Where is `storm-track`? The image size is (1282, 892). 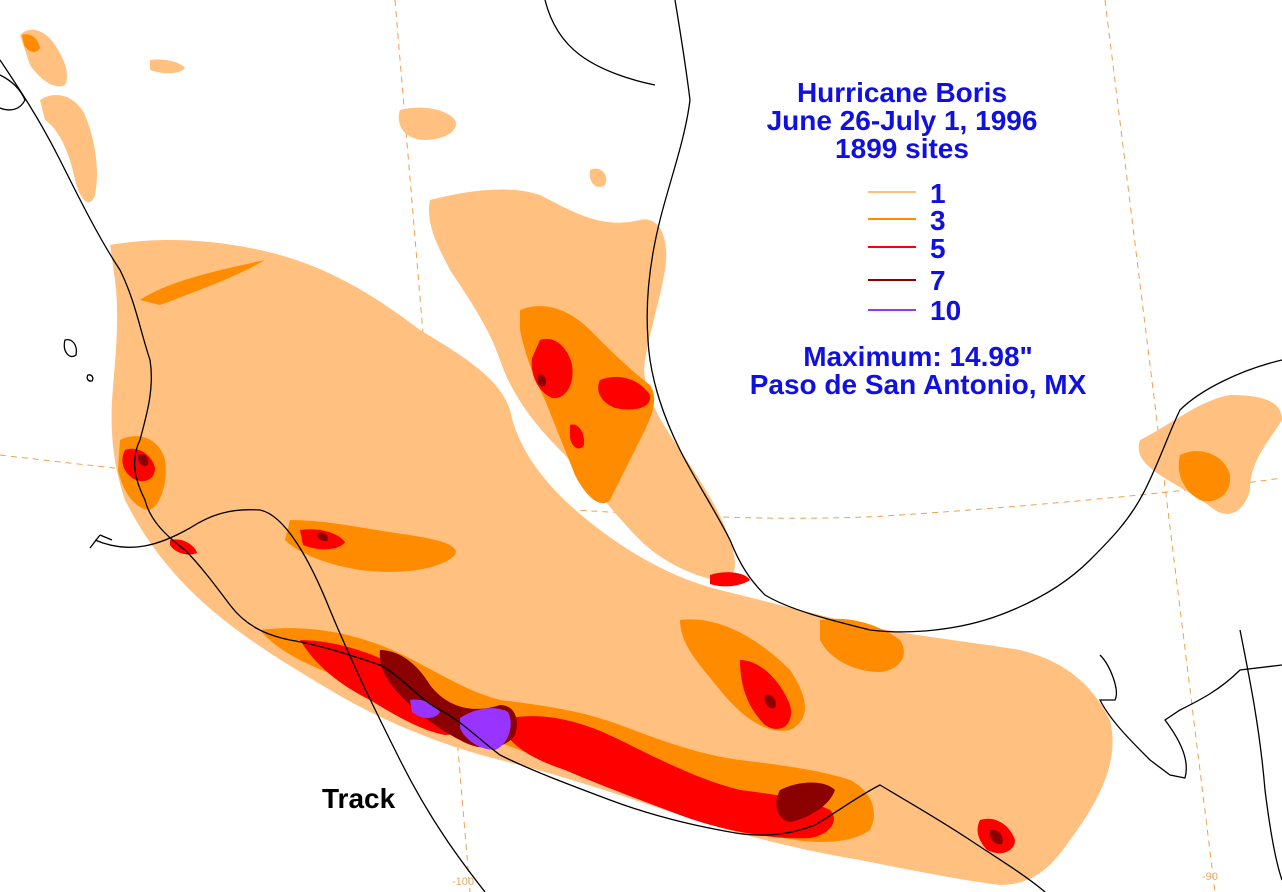 storm-track is located at coordinates (287, 700).